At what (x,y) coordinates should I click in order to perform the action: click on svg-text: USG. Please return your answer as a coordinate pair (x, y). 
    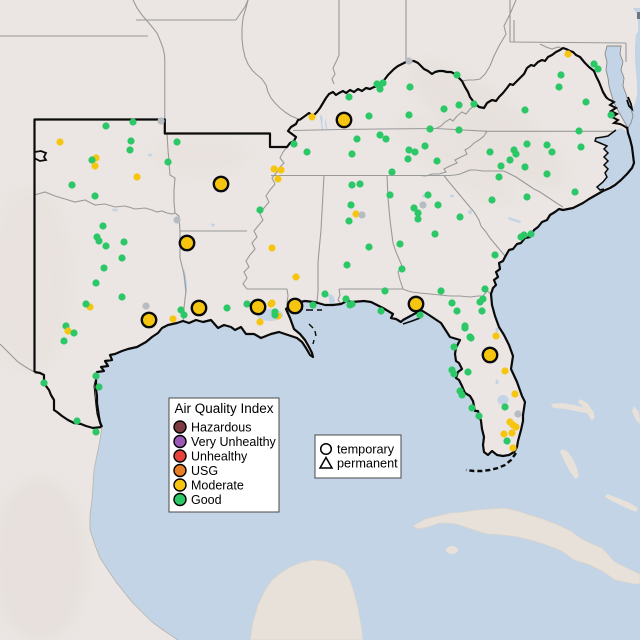
    Looking at the image, I should click on (204, 471).